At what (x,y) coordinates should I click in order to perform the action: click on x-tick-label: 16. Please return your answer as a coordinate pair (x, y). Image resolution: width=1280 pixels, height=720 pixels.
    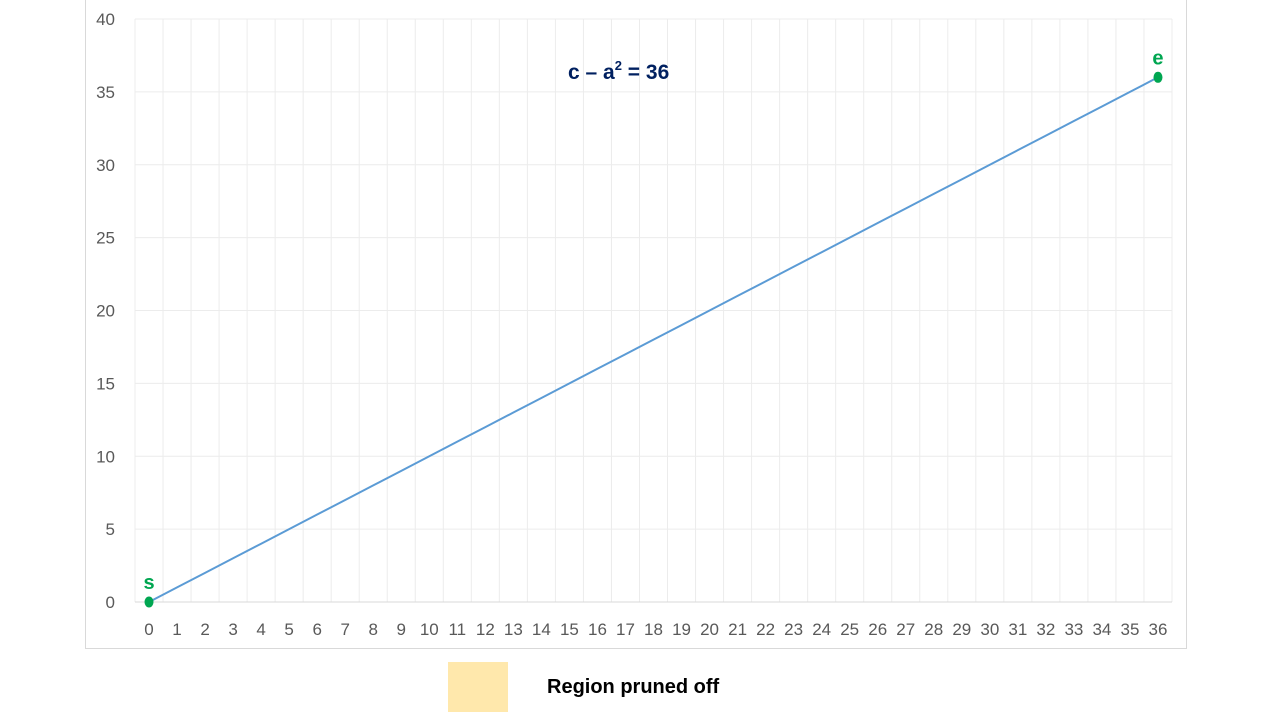
    Looking at the image, I should click on (597, 629).